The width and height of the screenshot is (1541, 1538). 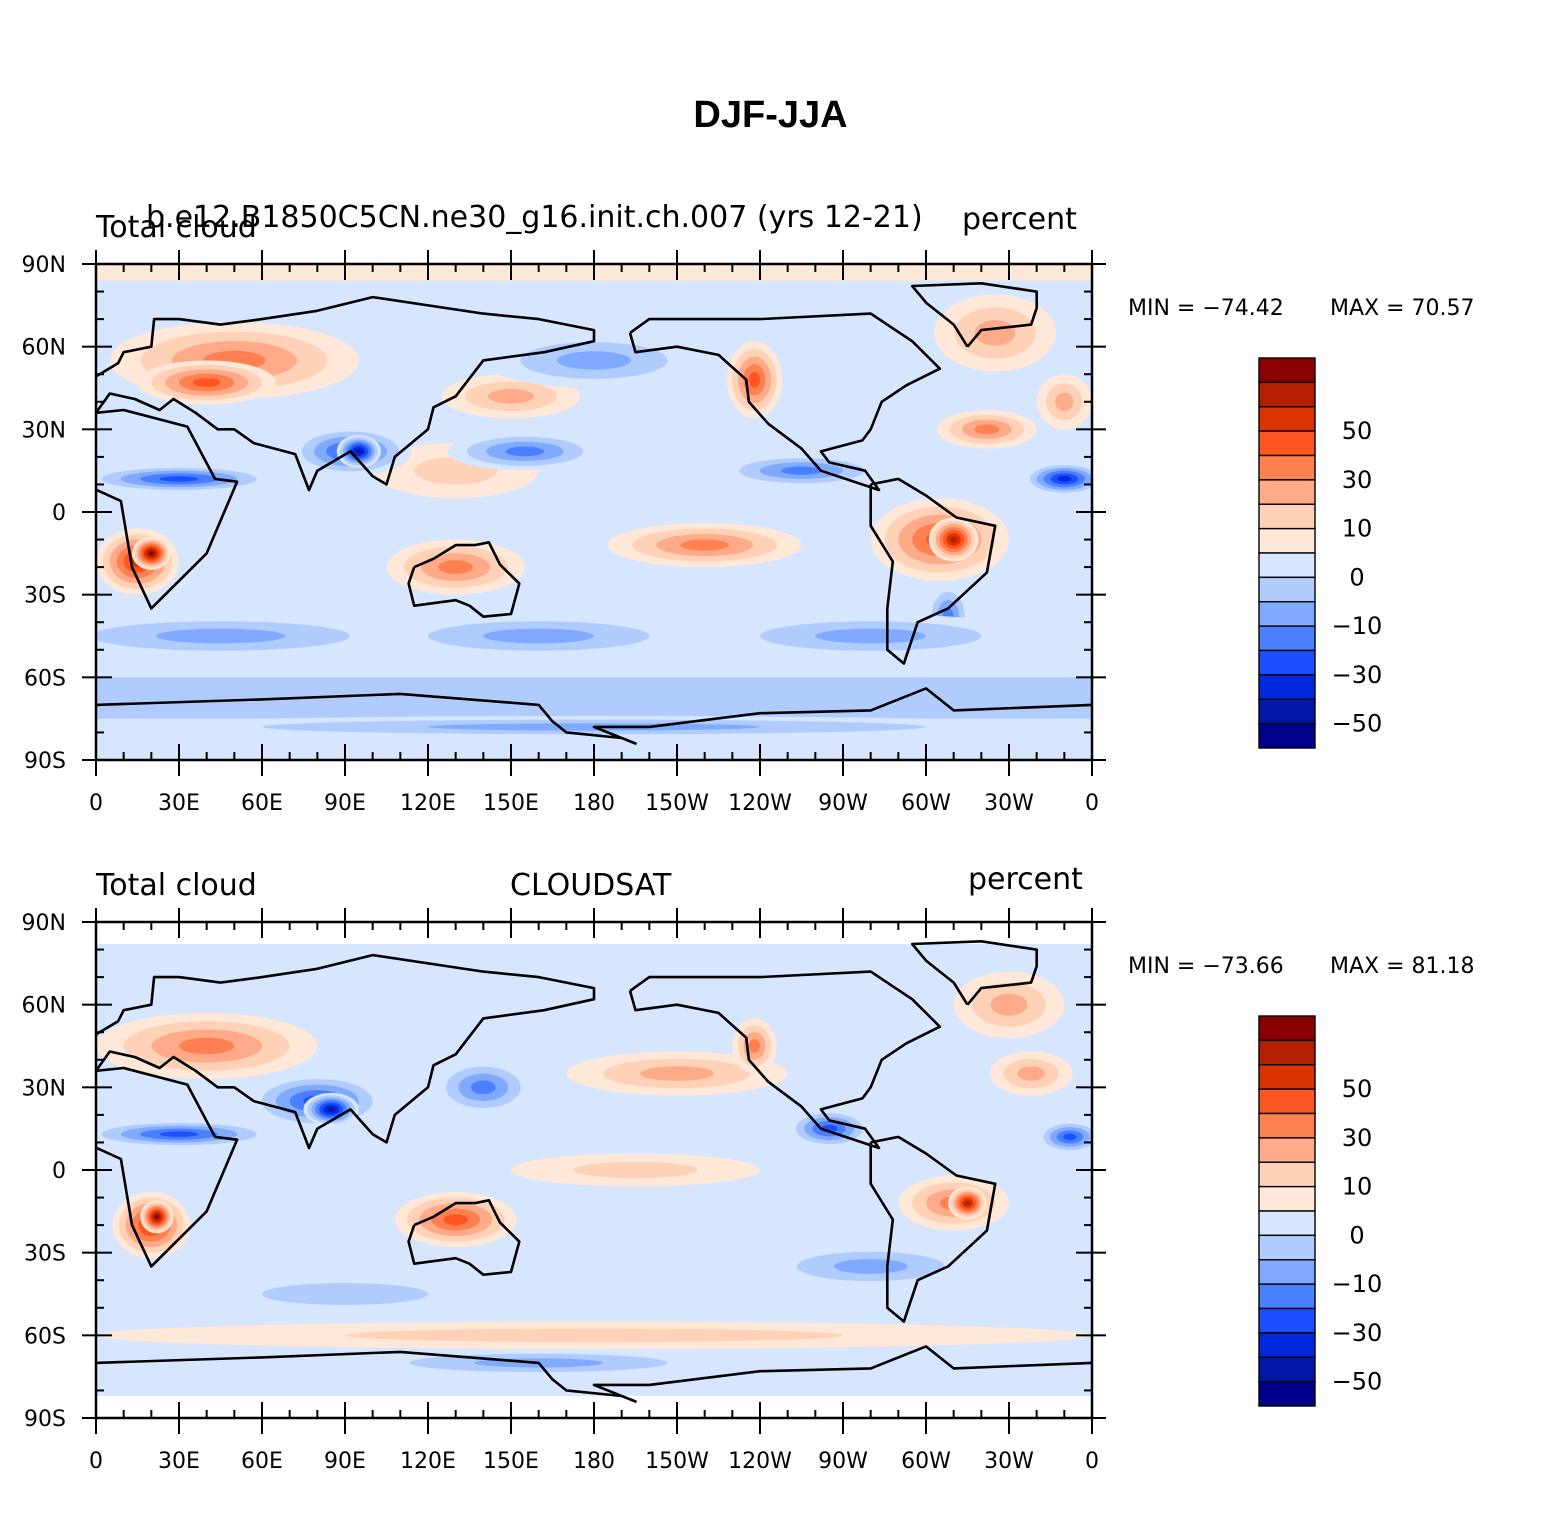 What do you see at coordinates (843, 1461) in the screenshot?
I see `lon-tick-label: 90W` at bounding box center [843, 1461].